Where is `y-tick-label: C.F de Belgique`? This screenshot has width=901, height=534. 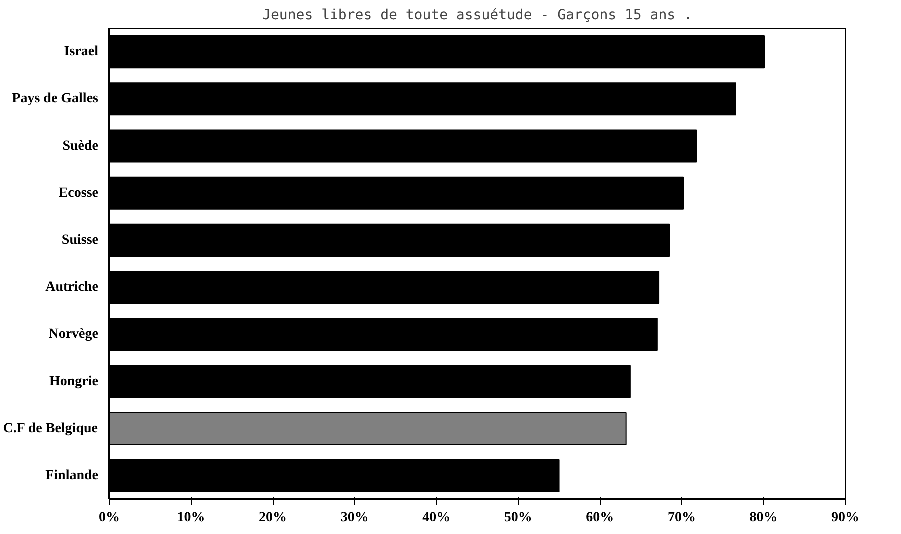 y-tick-label: C.F de Belgique is located at coordinates (50, 428).